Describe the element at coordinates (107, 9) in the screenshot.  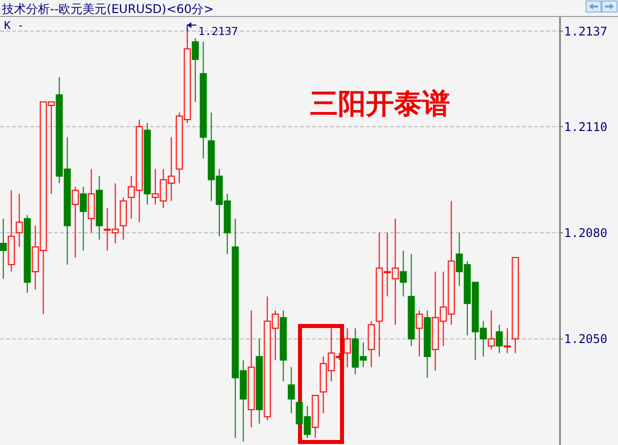
I see `chart-title: 技术分析--欧元美元(EURUSD)<60分>` at that location.